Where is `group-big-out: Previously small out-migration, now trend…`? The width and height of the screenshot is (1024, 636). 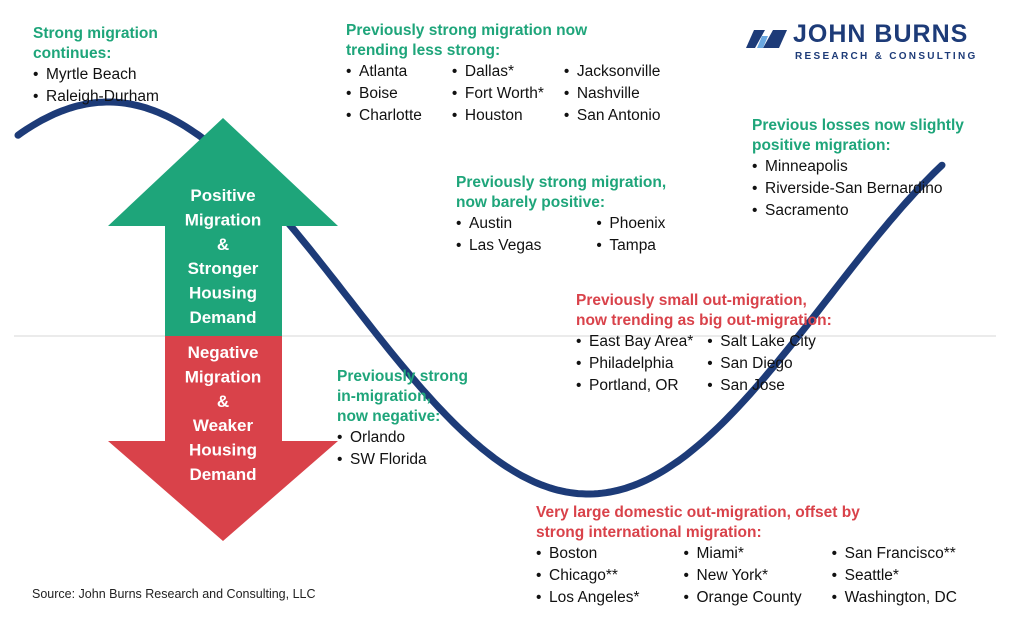
group-big-out: Previously small out-migration, now trend… is located at coordinates (704, 344).